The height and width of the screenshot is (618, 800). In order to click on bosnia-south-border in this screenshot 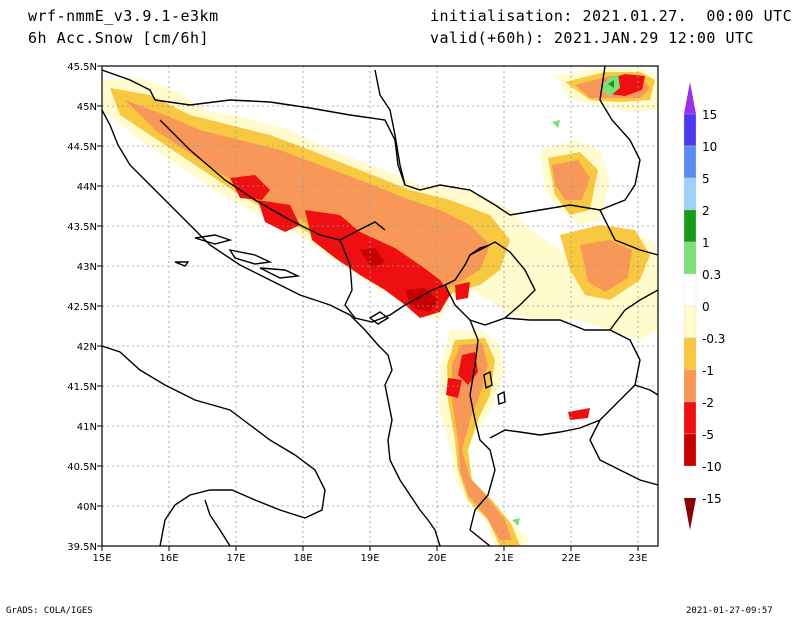, I will do `click(272, 180)`.